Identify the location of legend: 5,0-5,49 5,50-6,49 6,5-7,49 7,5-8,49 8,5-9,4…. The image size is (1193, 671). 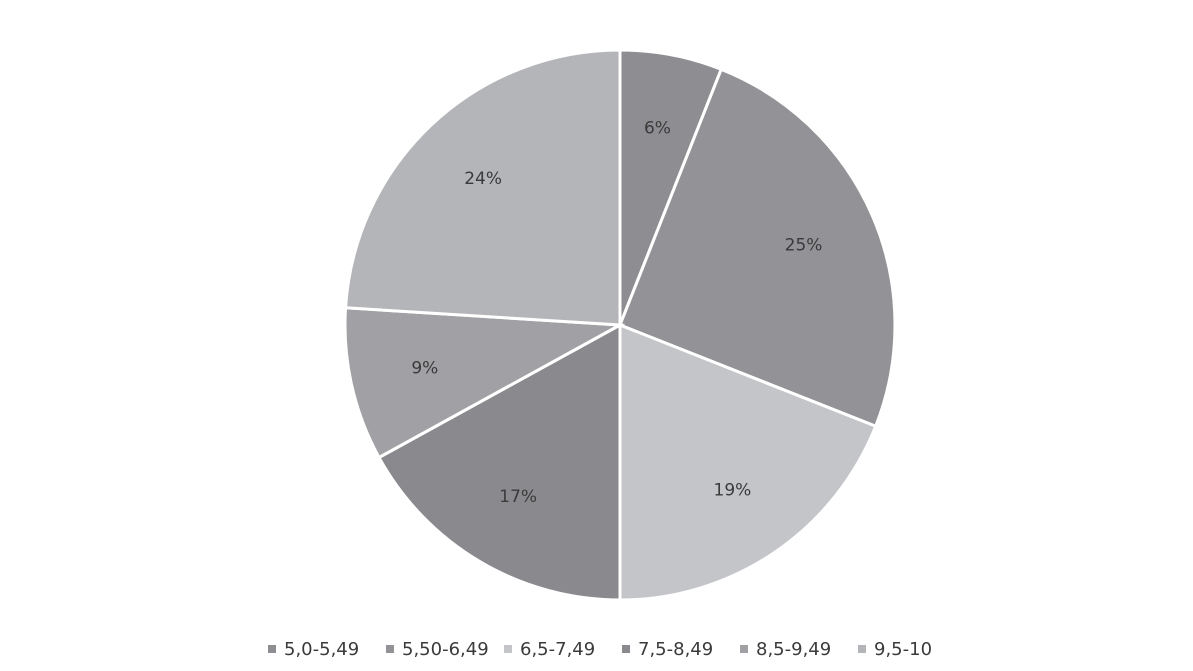
(600, 649).